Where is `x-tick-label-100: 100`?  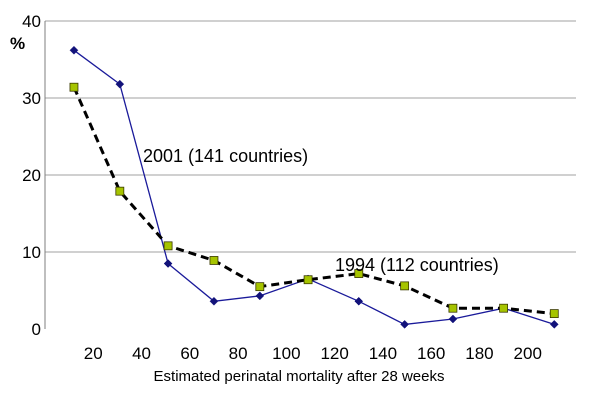
x-tick-label-100: 100 is located at coordinates (286, 353).